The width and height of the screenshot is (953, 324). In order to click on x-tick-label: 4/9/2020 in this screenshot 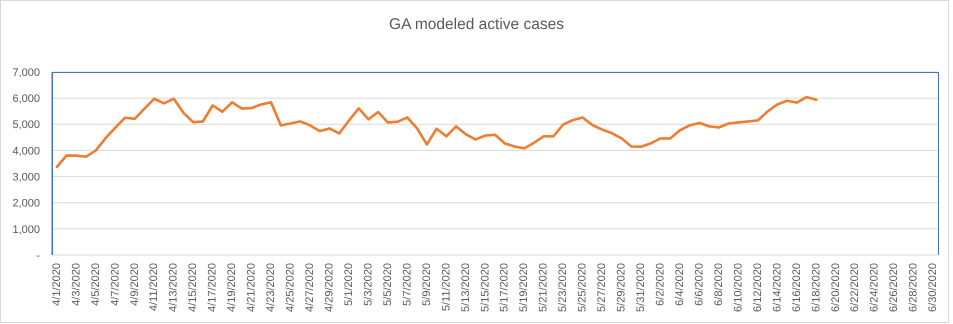, I will do `click(134, 284)`.